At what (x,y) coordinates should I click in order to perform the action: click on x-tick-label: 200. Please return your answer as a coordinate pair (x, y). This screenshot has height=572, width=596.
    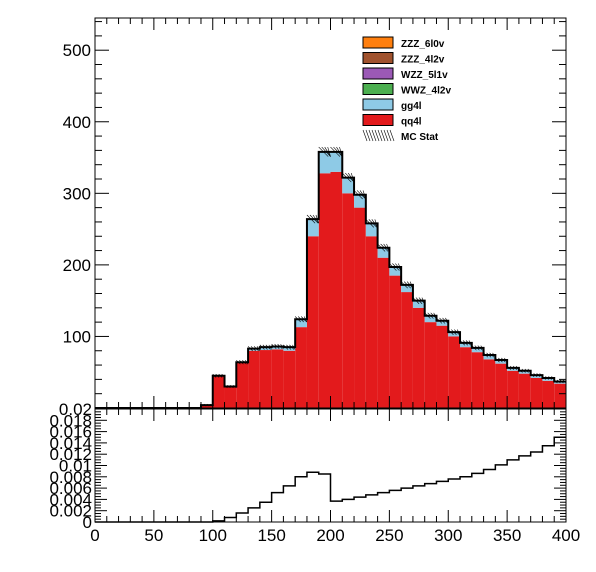
    Looking at the image, I should click on (330, 535).